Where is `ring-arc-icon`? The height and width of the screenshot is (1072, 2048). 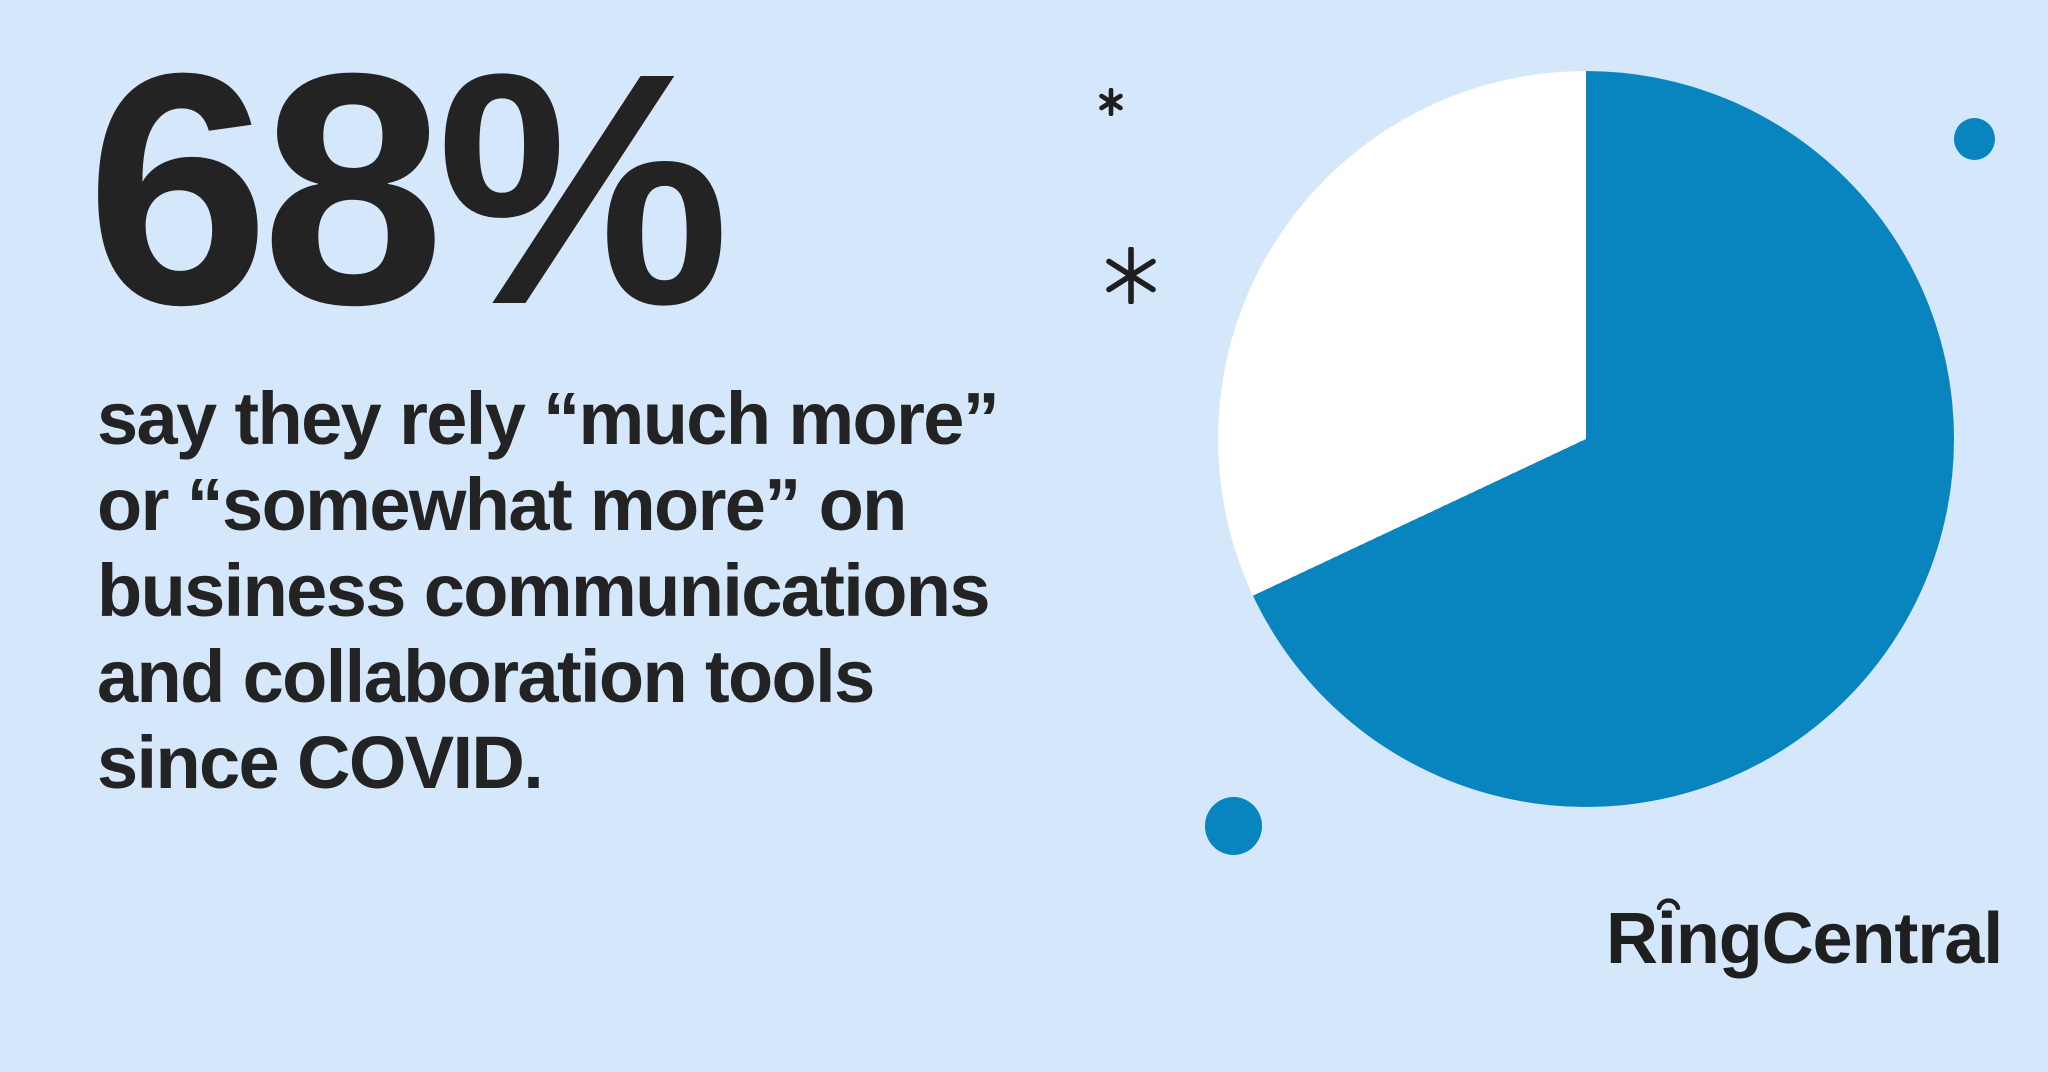 ring-arc-icon is located at coordinates (1668, 904).